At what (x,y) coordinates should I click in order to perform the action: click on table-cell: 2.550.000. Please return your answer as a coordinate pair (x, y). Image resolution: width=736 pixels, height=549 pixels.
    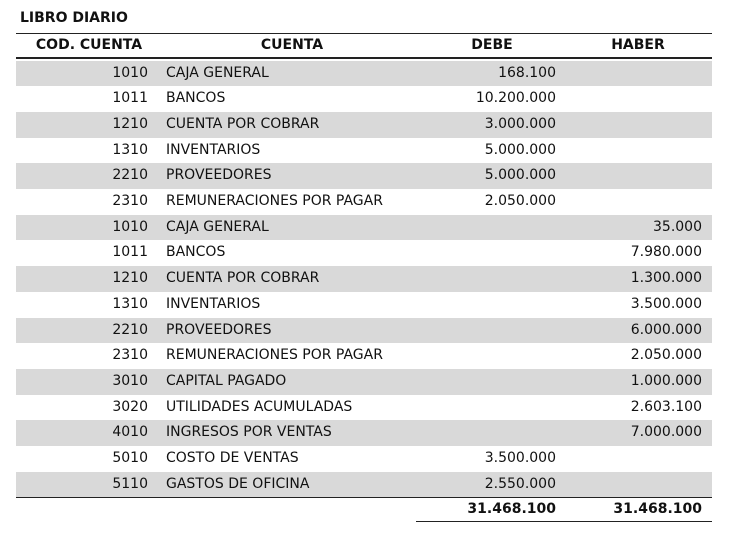
    Looking at the image, I should click on (520, 483).